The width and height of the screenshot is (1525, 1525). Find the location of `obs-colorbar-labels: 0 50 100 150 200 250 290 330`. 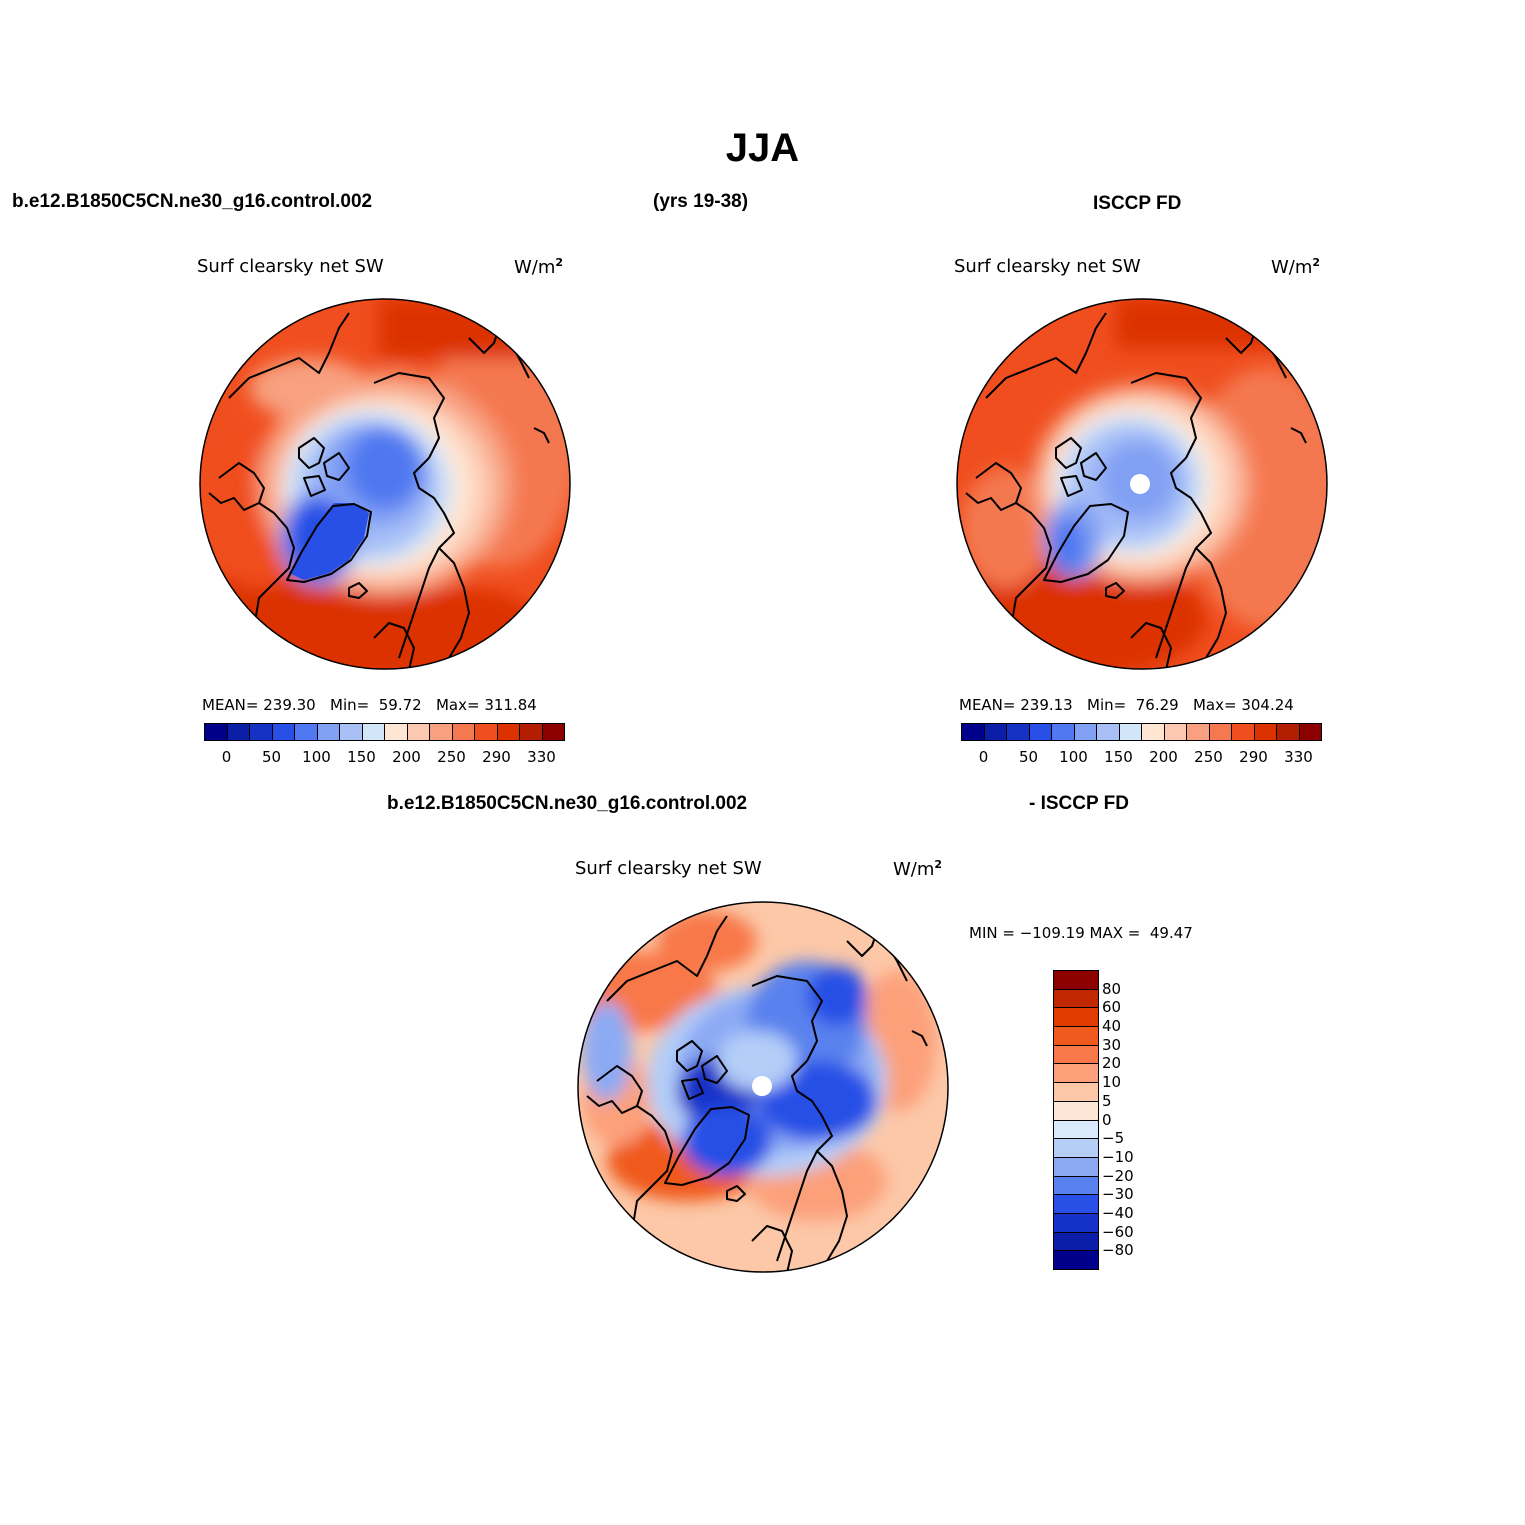

obs-colorbar-labels: 0 50 100 150 200 250 290 330 is located at coordinates (1141, 758).